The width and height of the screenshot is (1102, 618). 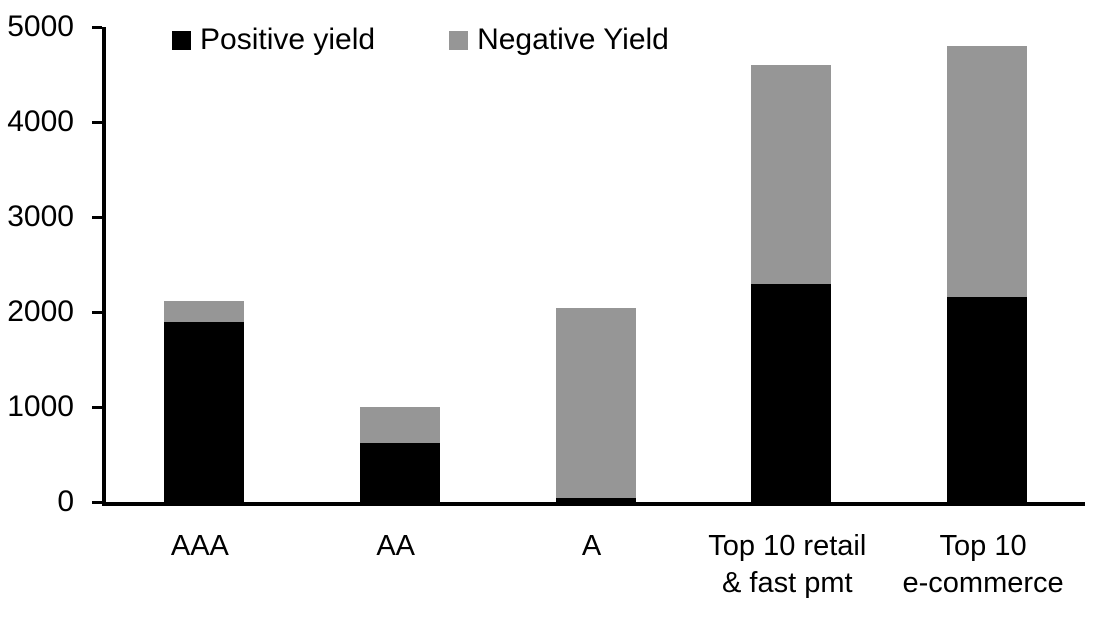 What do you see at coordinates (288, 39) in the screenshot?
I see `legend-label: Positive yield` at bounding box center [288, 39].